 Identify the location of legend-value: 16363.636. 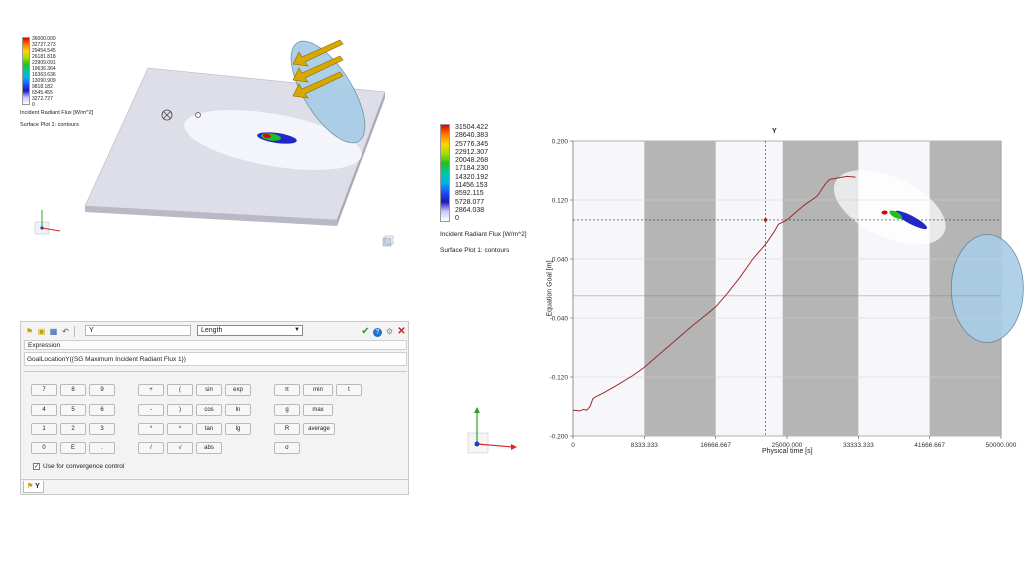
(44, 75).